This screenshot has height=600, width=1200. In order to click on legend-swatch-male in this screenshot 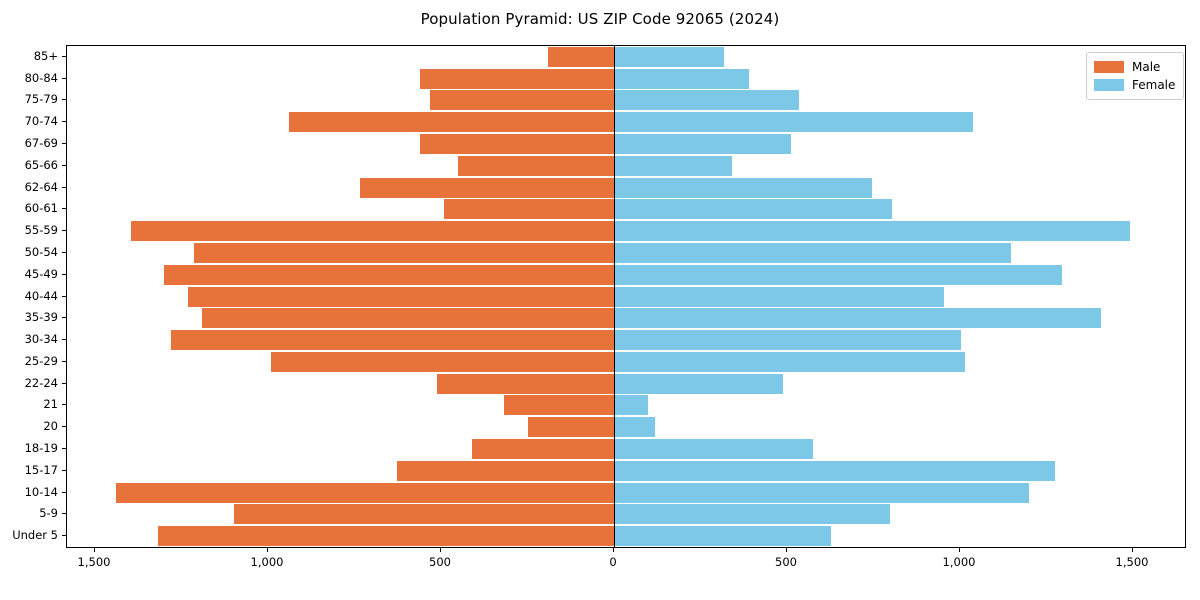, I will do `click(1109, 67)`.